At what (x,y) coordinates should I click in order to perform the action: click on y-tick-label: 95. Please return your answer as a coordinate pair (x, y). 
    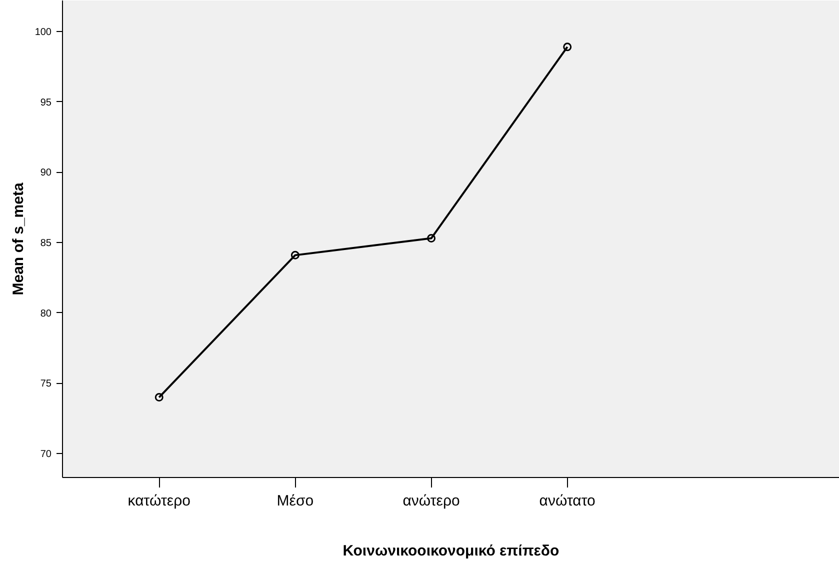
    Looking at the image, I should click on (46, 102).